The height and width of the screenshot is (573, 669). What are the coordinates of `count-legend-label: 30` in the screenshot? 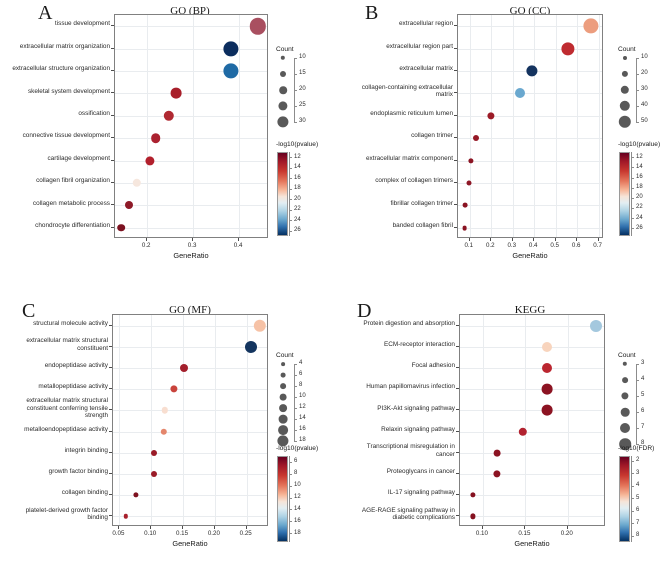 It's located at (302, 121).